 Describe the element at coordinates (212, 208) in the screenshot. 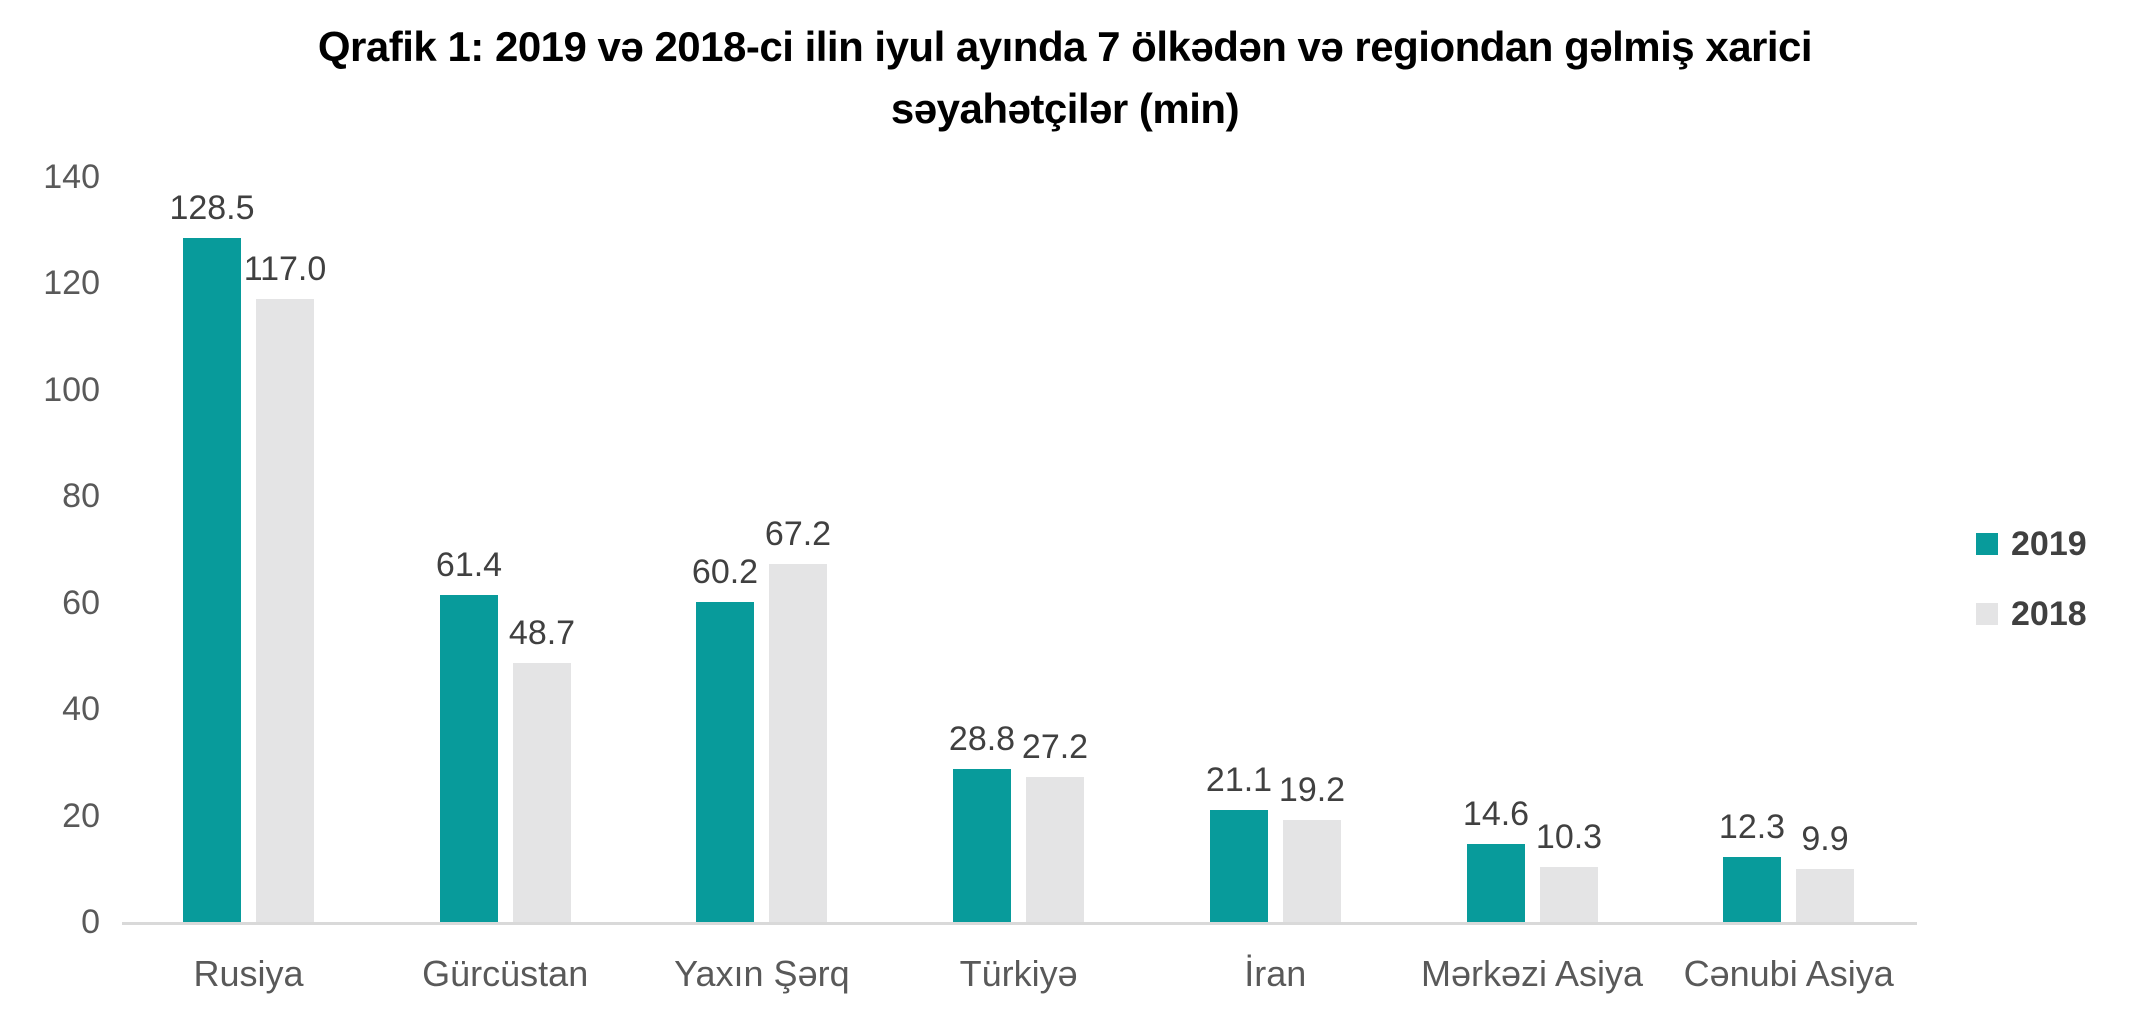

I see `value-label-2019: 128.5` at that location.